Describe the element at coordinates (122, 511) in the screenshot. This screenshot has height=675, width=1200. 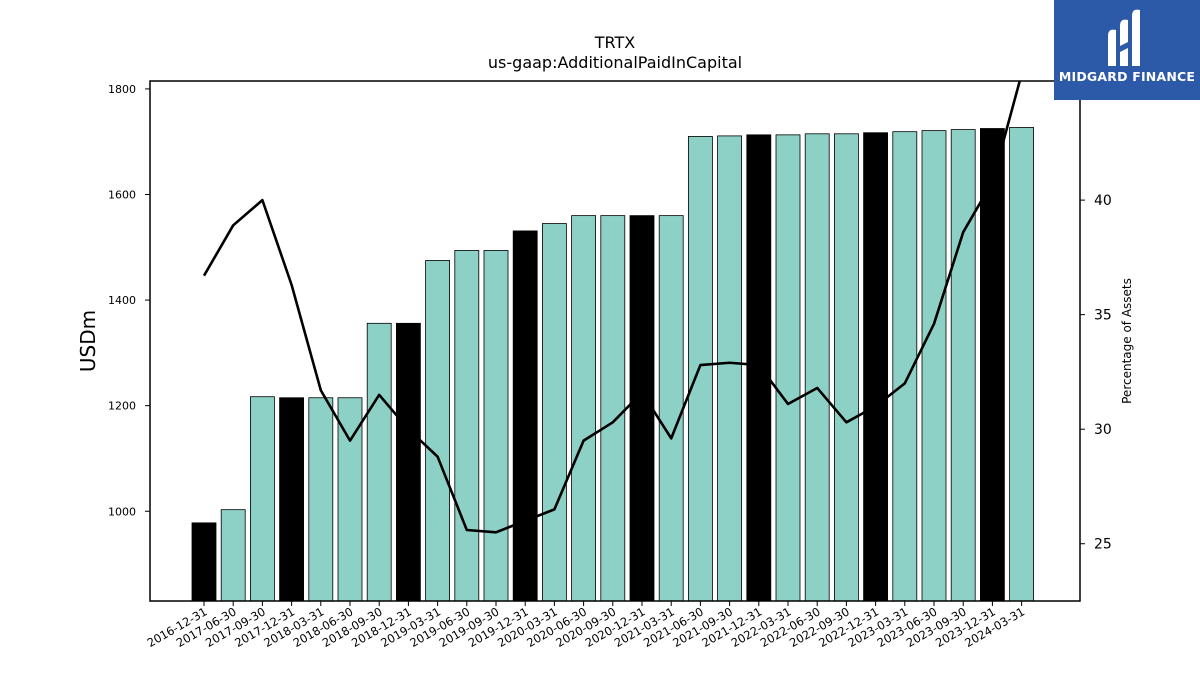
I see `y-tick-label: 1000` at that location.